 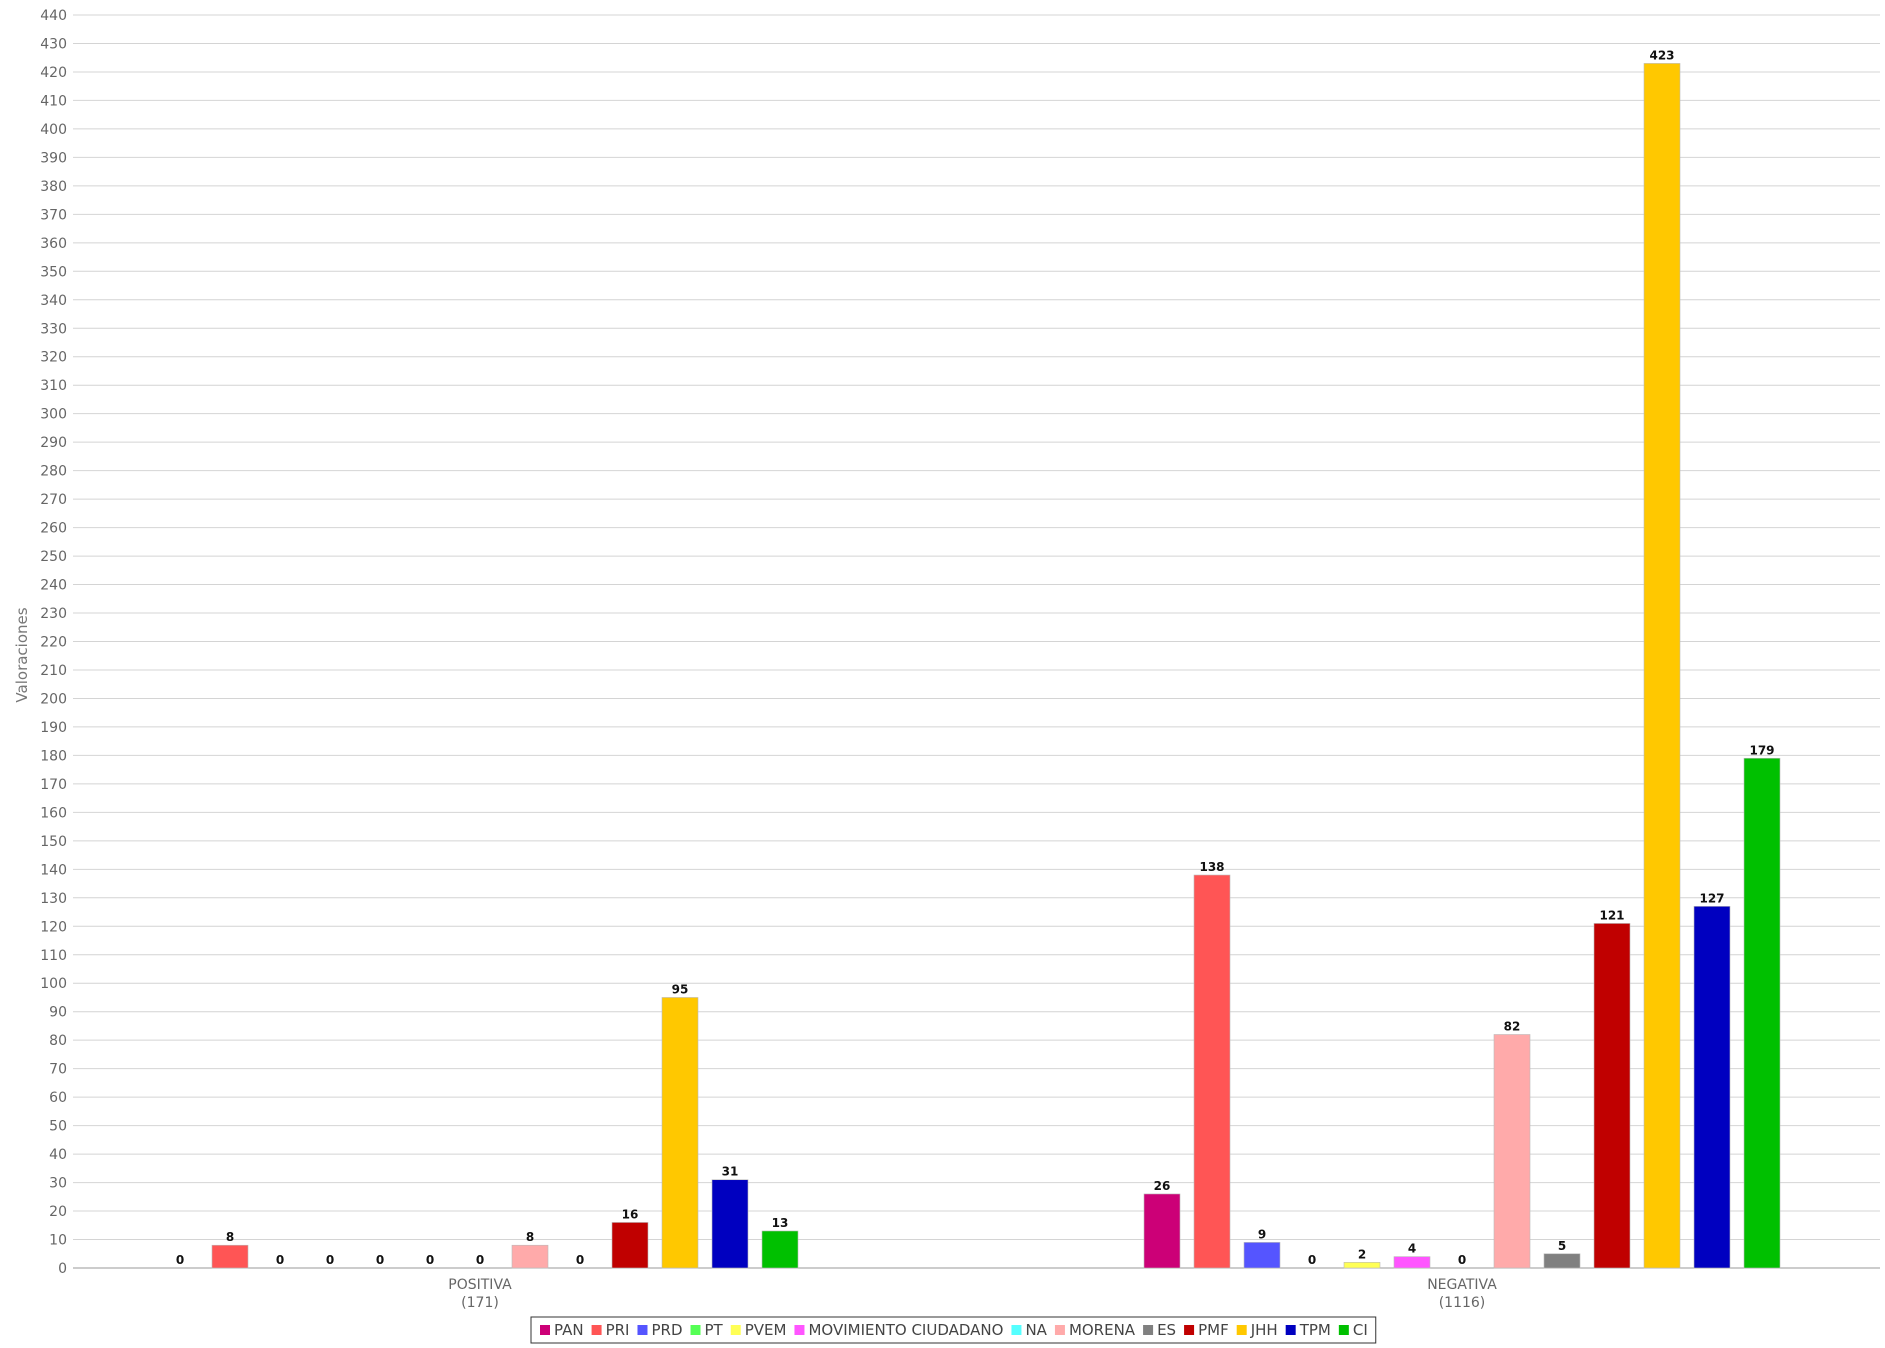 What do you see at coordinates (53, 358) in the screenshot?
I see `y-tick-label: 320` at bounding box center [53, 358].